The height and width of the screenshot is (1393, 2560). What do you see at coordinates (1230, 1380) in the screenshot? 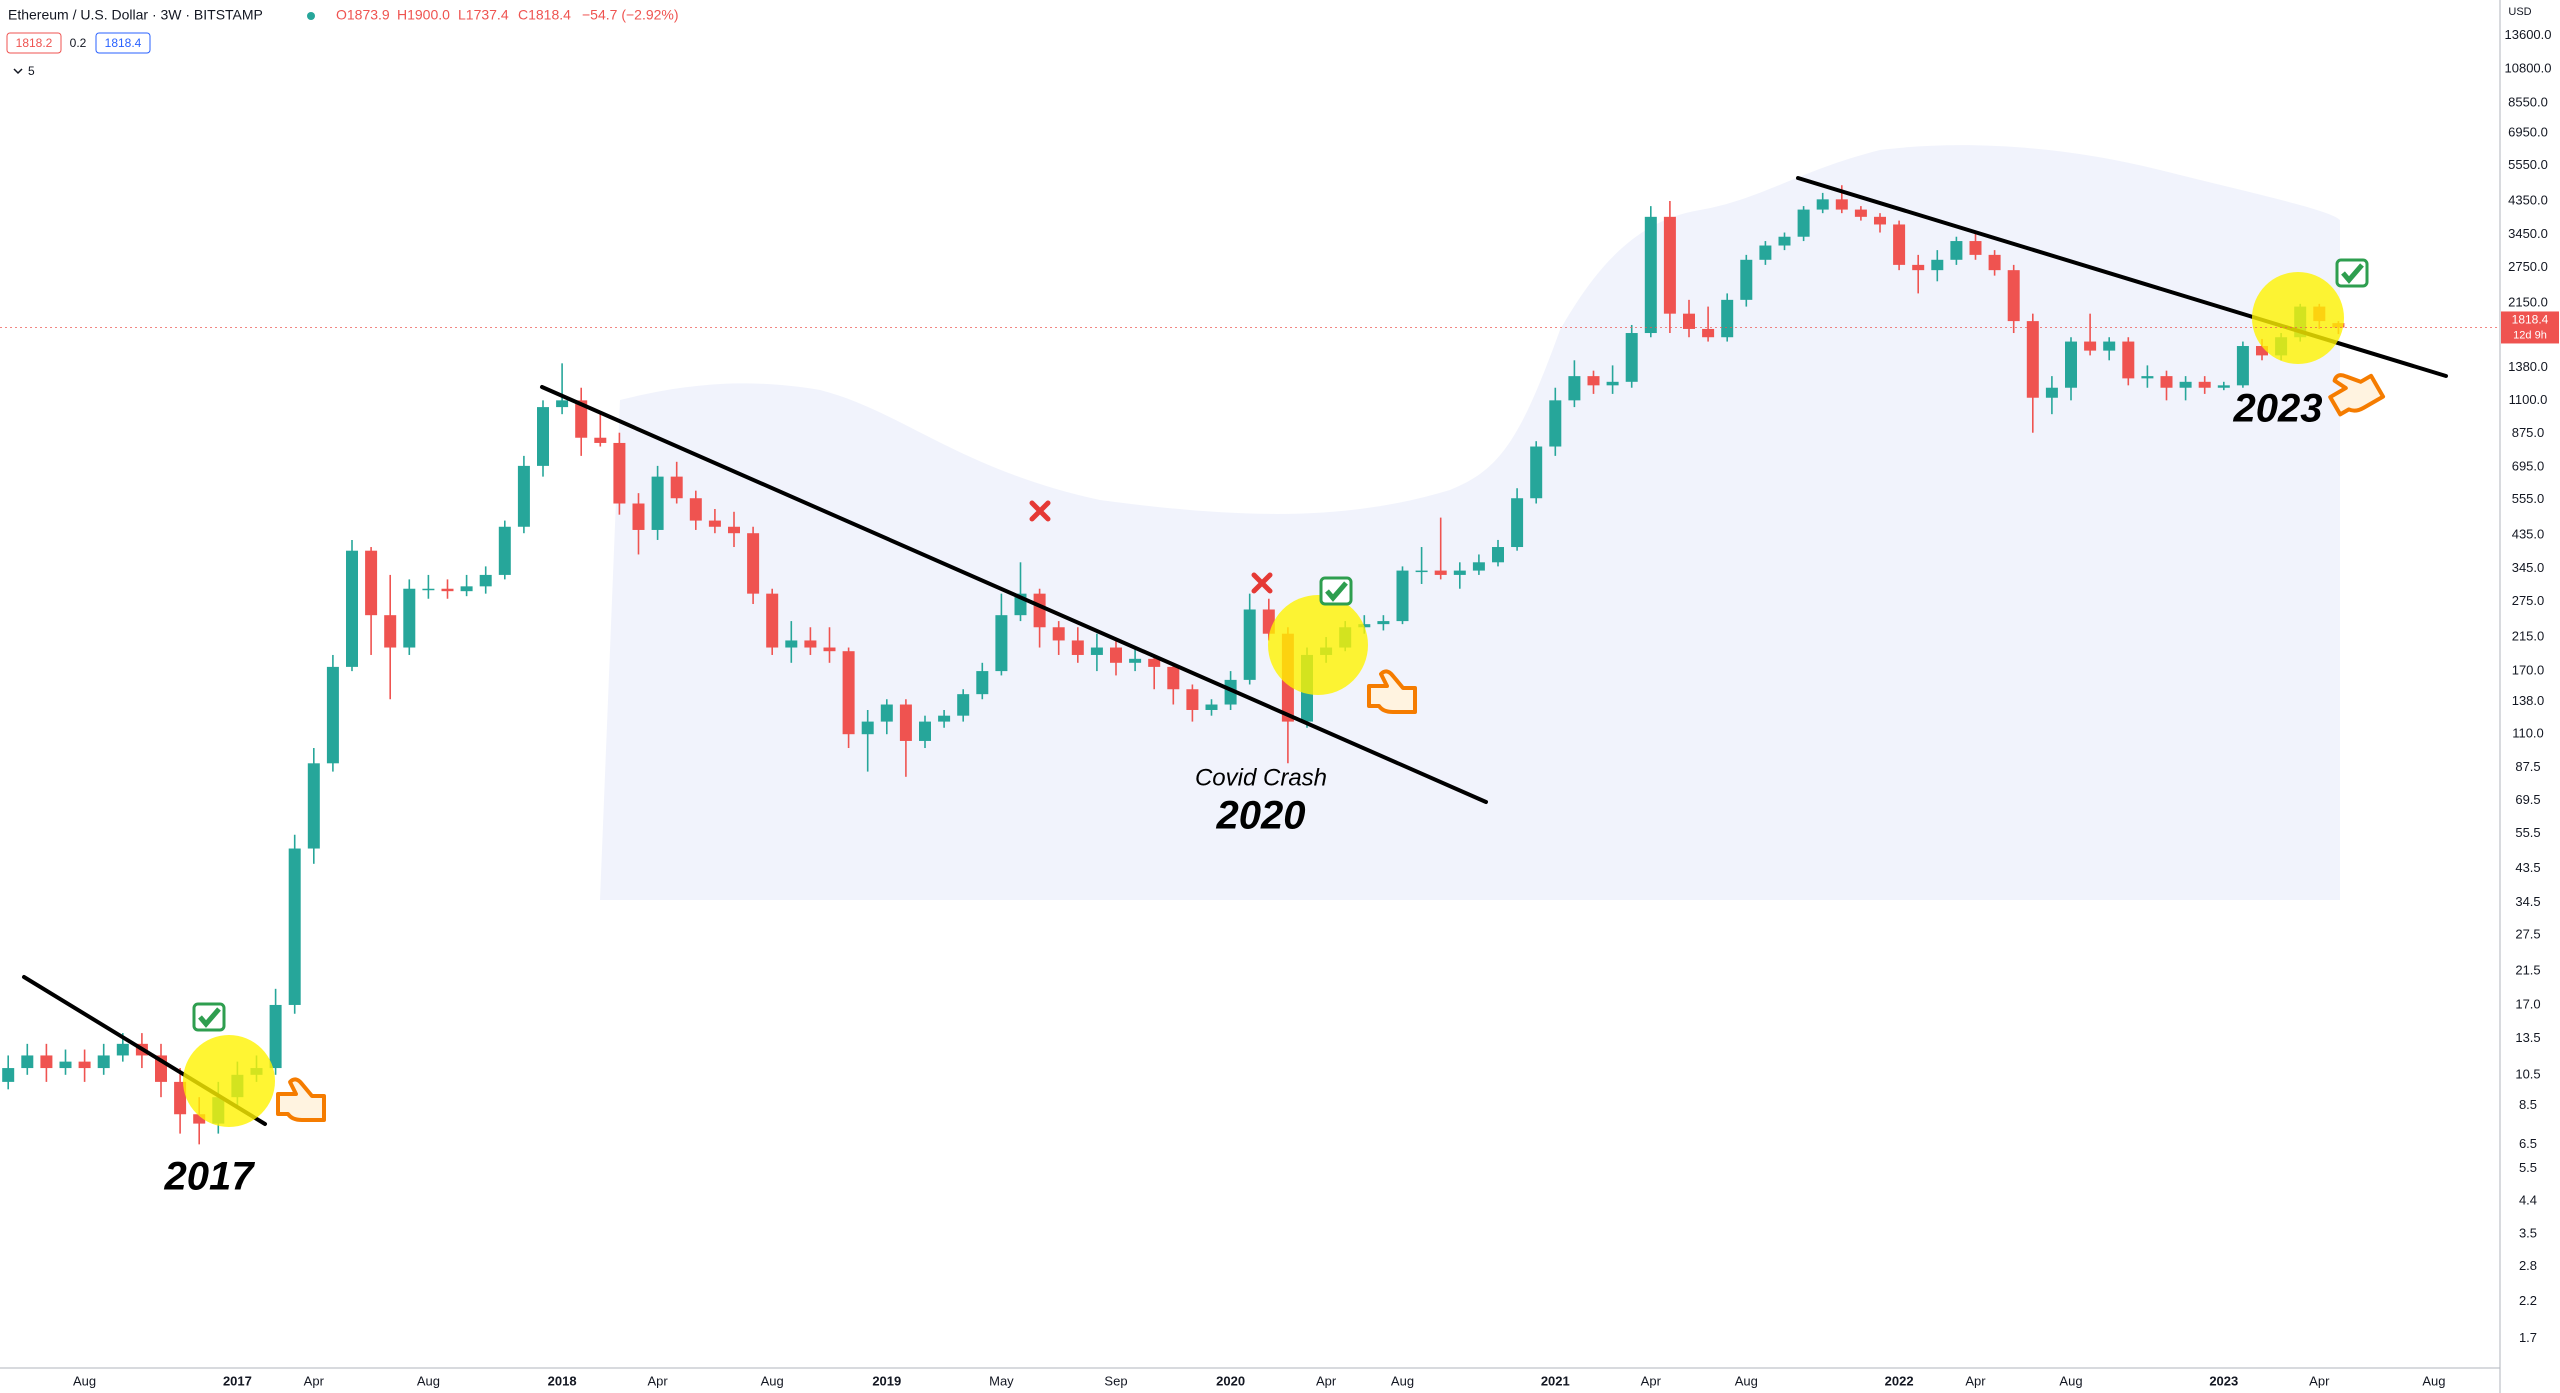
I see `x-tick-label: 2020` at bounding box center [1230, 1380].